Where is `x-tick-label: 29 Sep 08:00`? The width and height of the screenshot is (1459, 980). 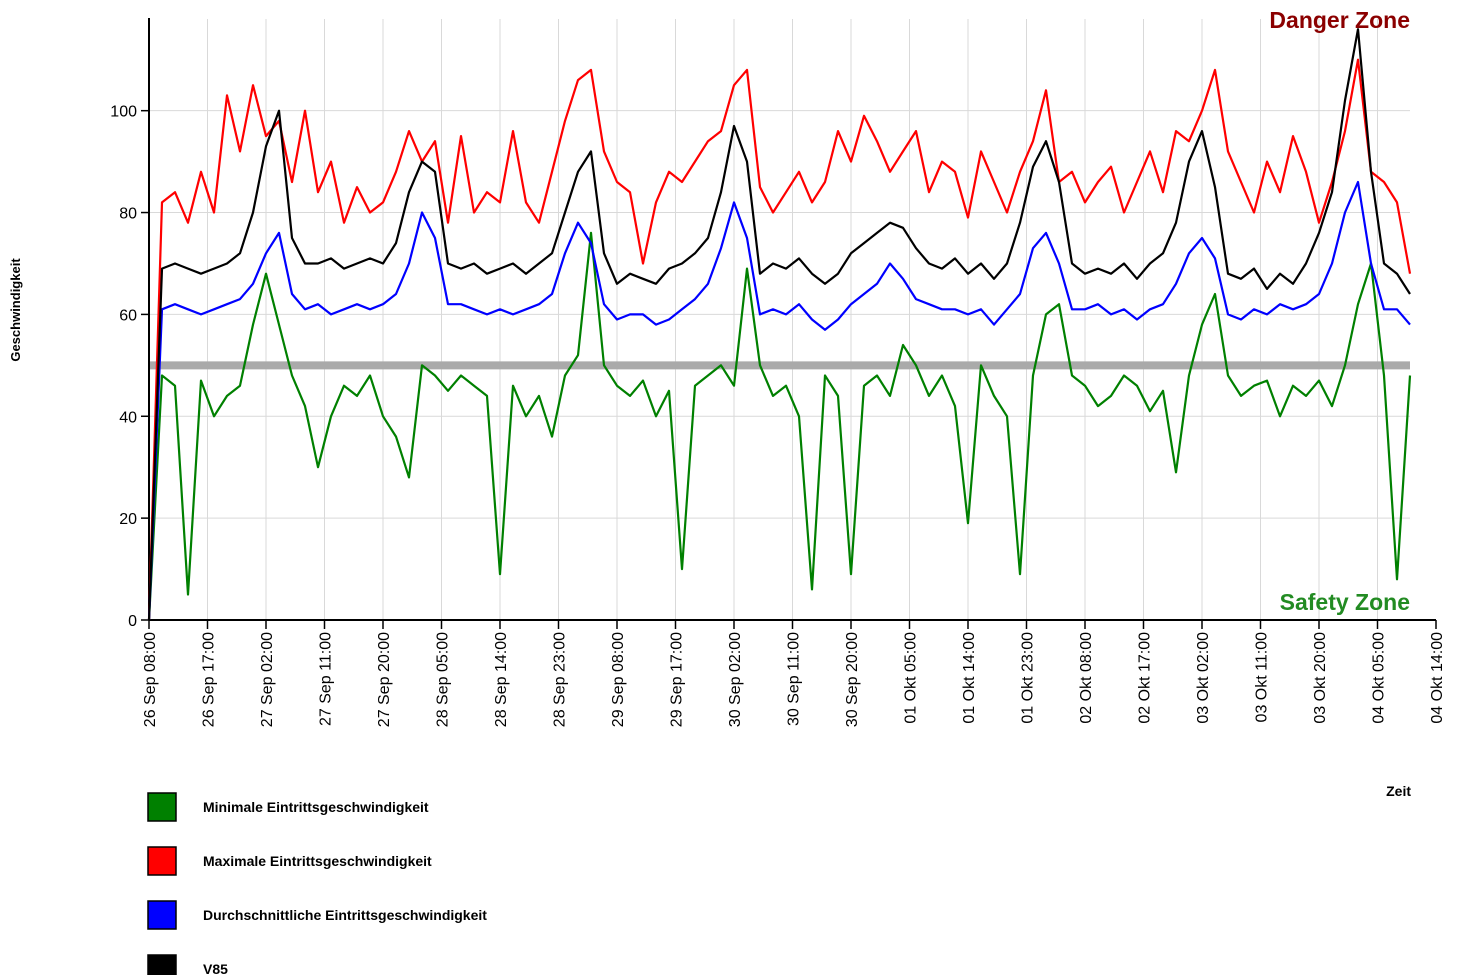
x-tick-label: 29 Sep 08:00 is located at coordinates (618, 679).